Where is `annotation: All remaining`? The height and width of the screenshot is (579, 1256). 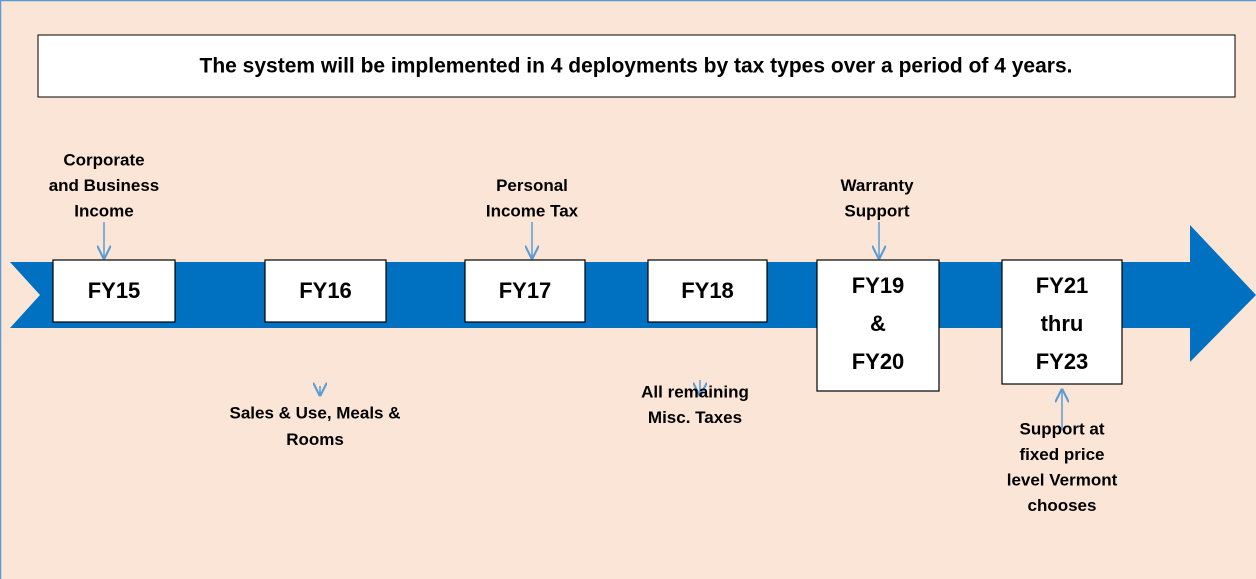 annotation: All remaining is located at coordinates (695, 391).